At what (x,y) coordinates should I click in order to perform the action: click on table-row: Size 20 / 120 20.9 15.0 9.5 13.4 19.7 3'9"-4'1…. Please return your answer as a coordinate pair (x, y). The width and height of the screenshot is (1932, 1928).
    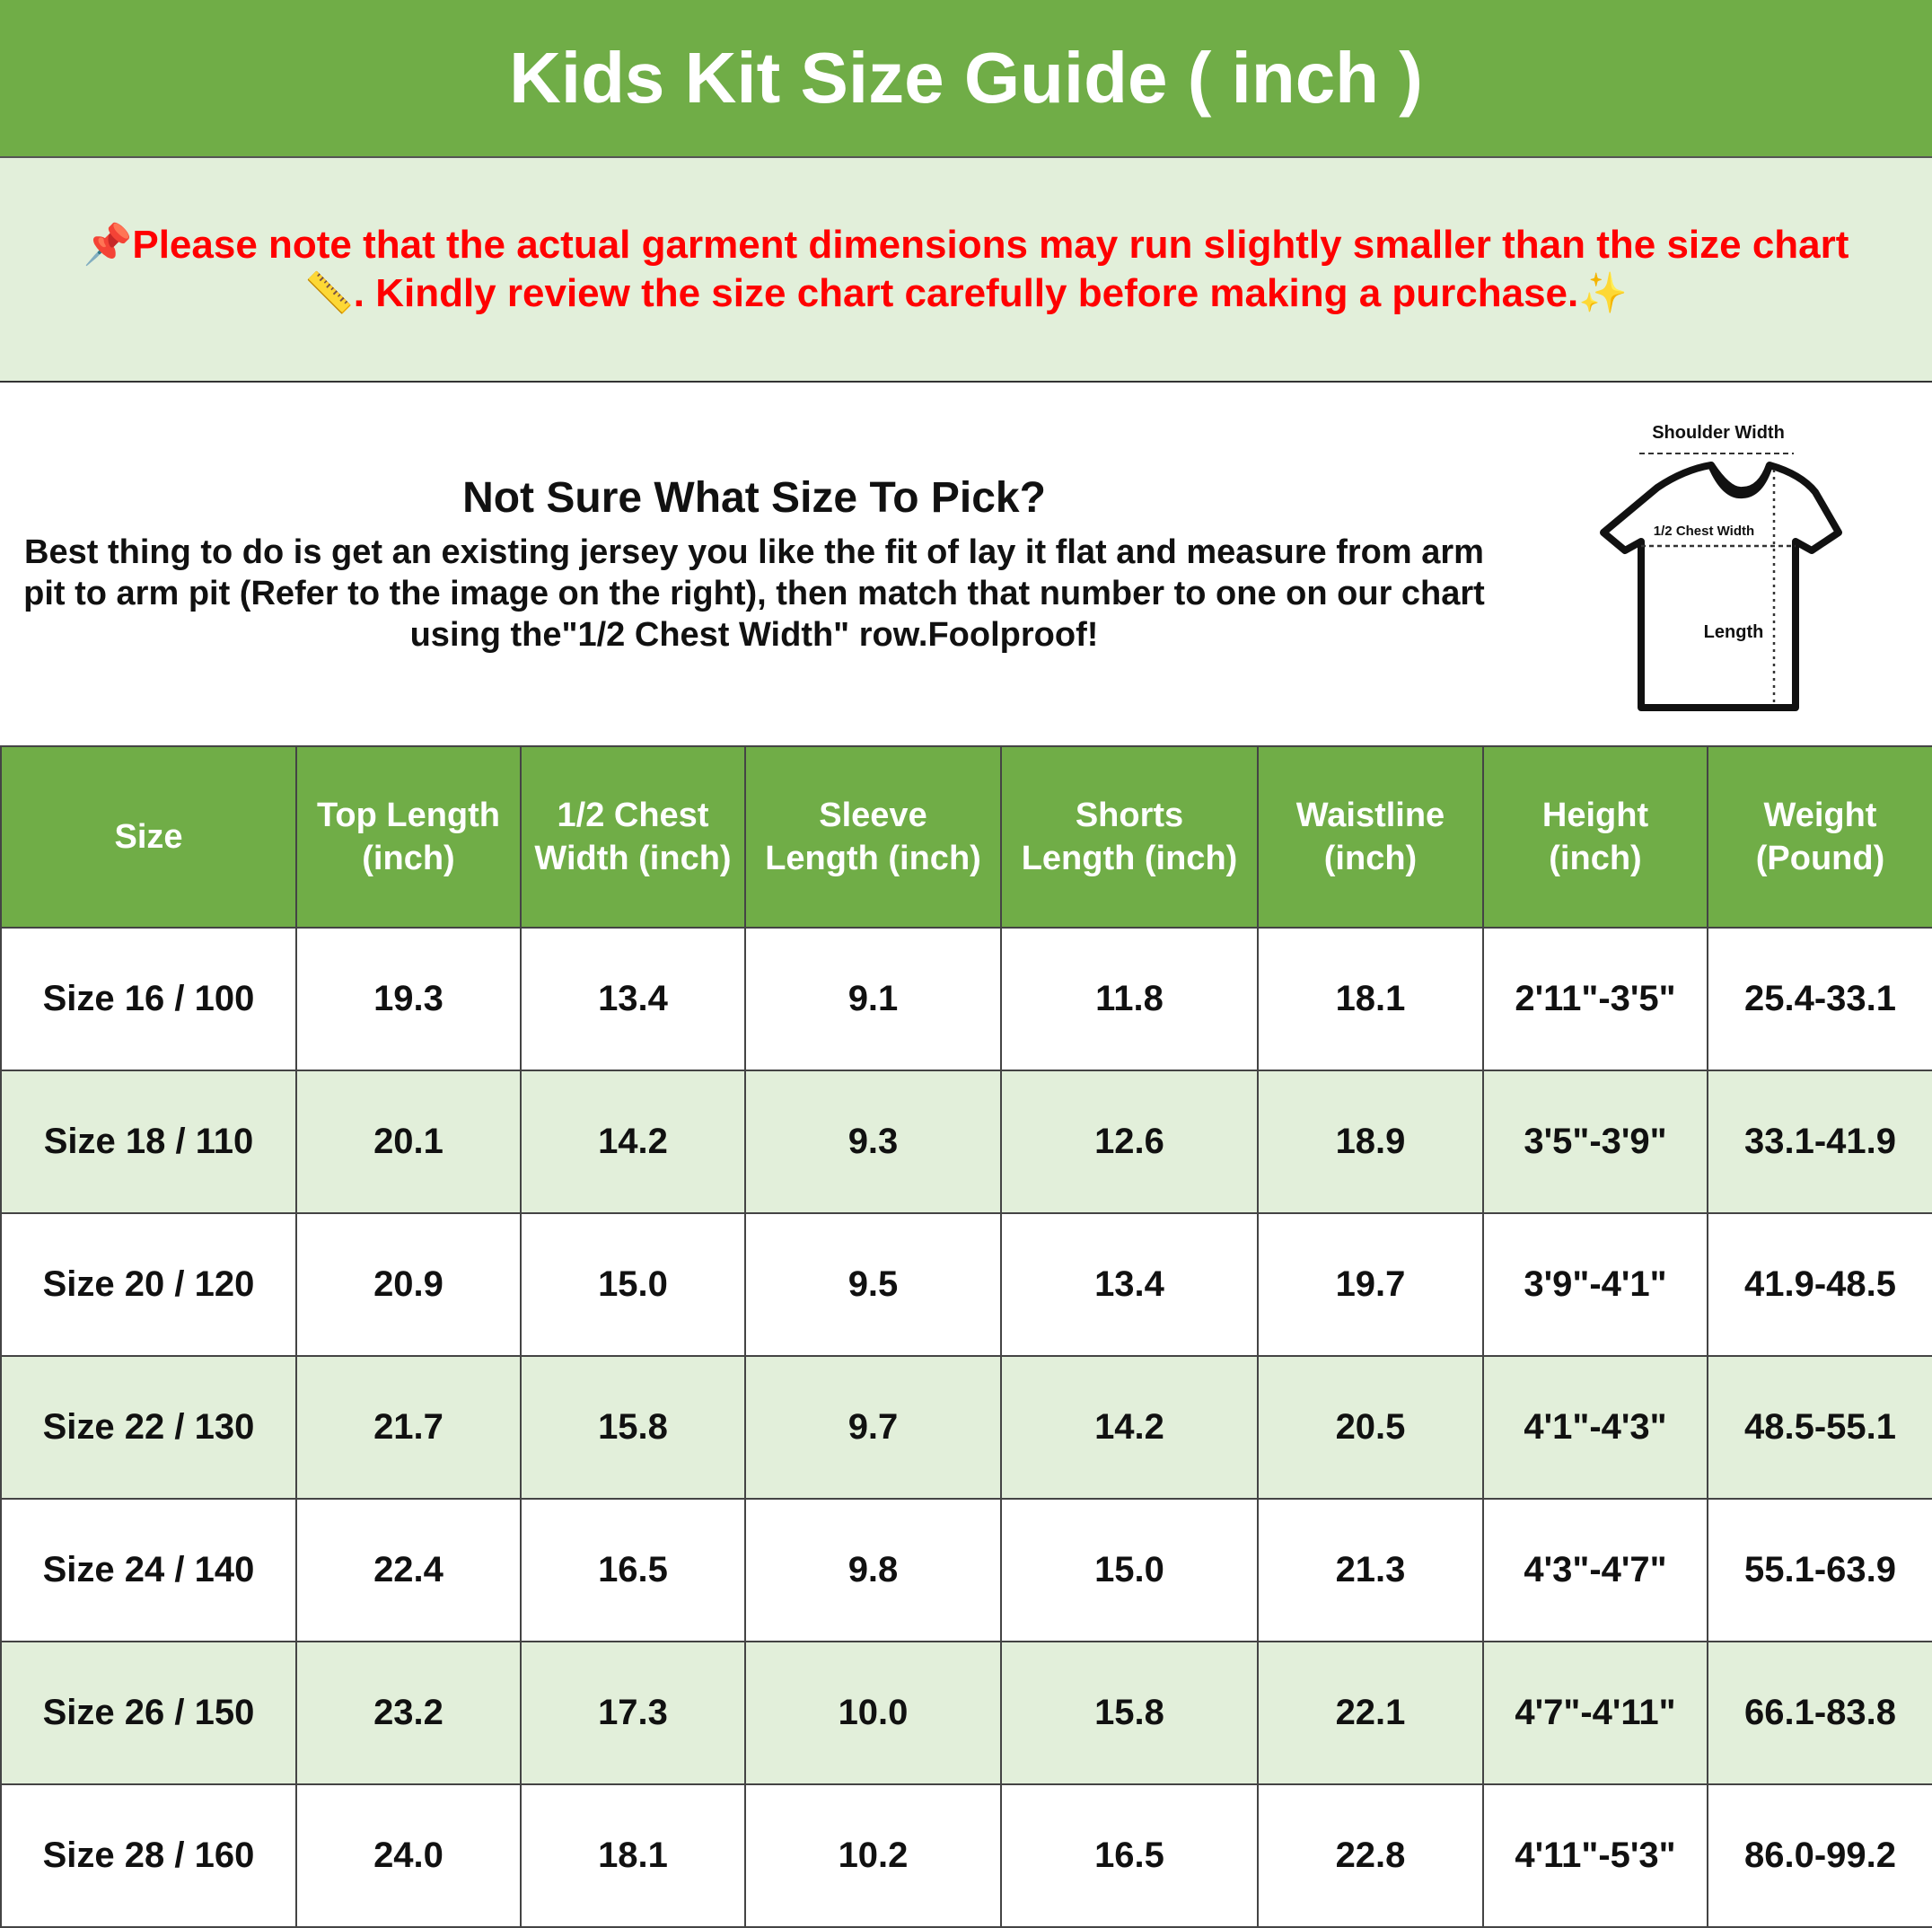
    Looking at the image, I should click on (966, 1284).